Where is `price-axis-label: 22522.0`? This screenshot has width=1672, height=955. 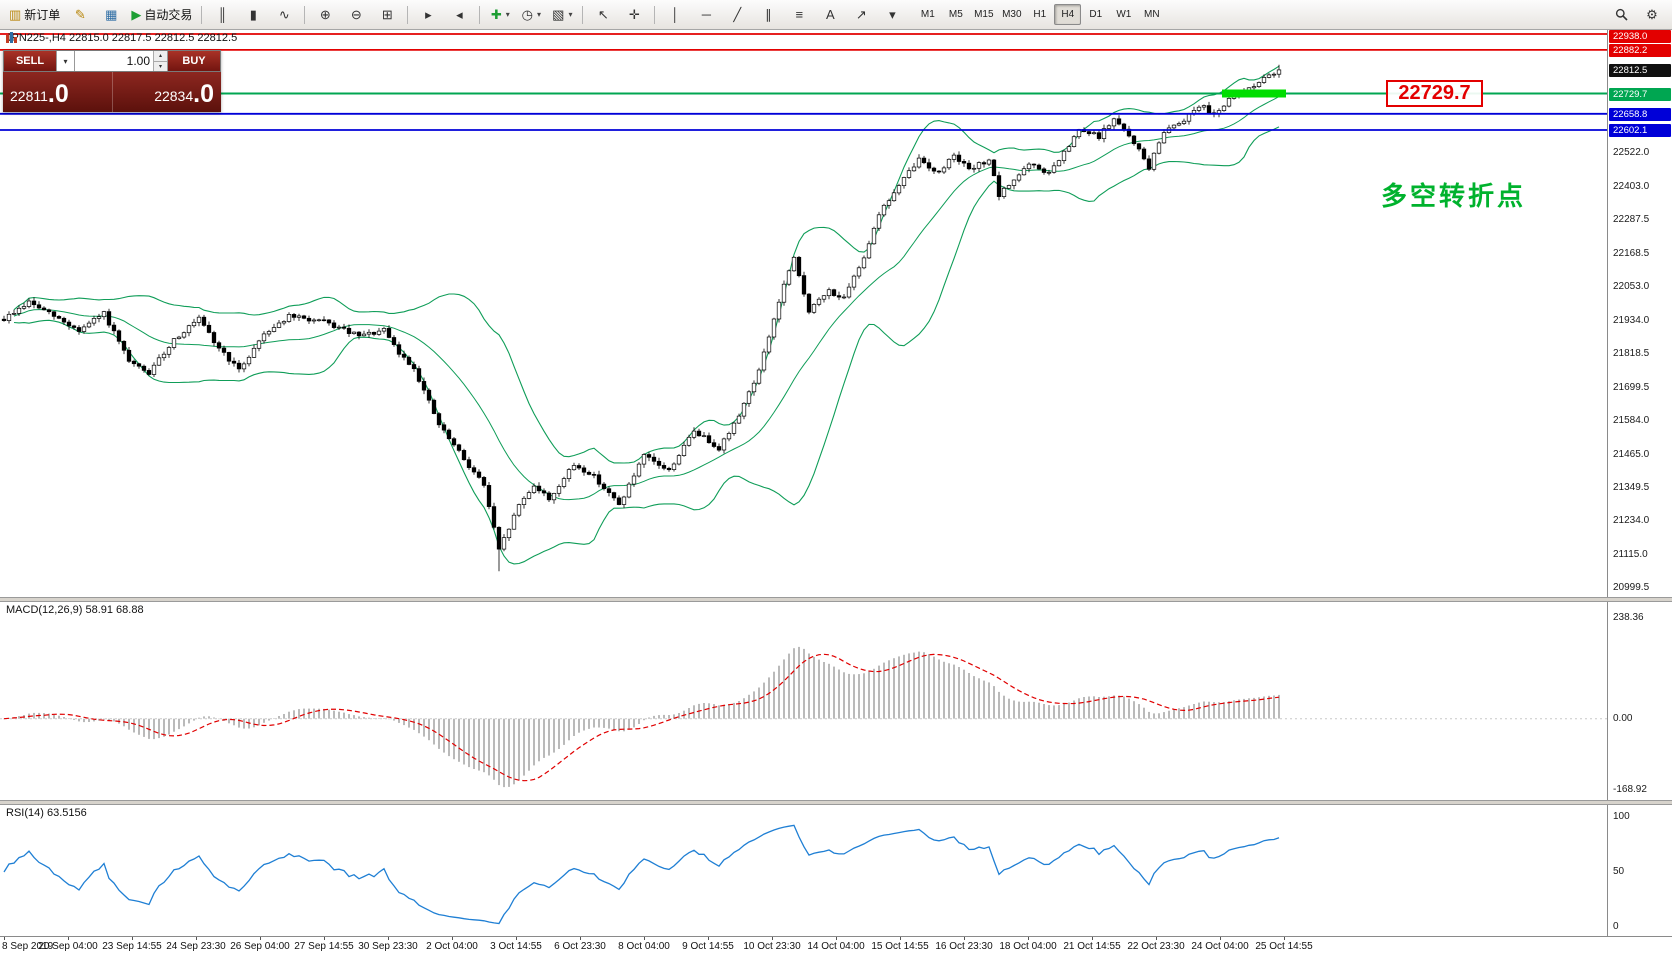 price-axis-label: 22522.0 is located at coordinates (1631, 152).